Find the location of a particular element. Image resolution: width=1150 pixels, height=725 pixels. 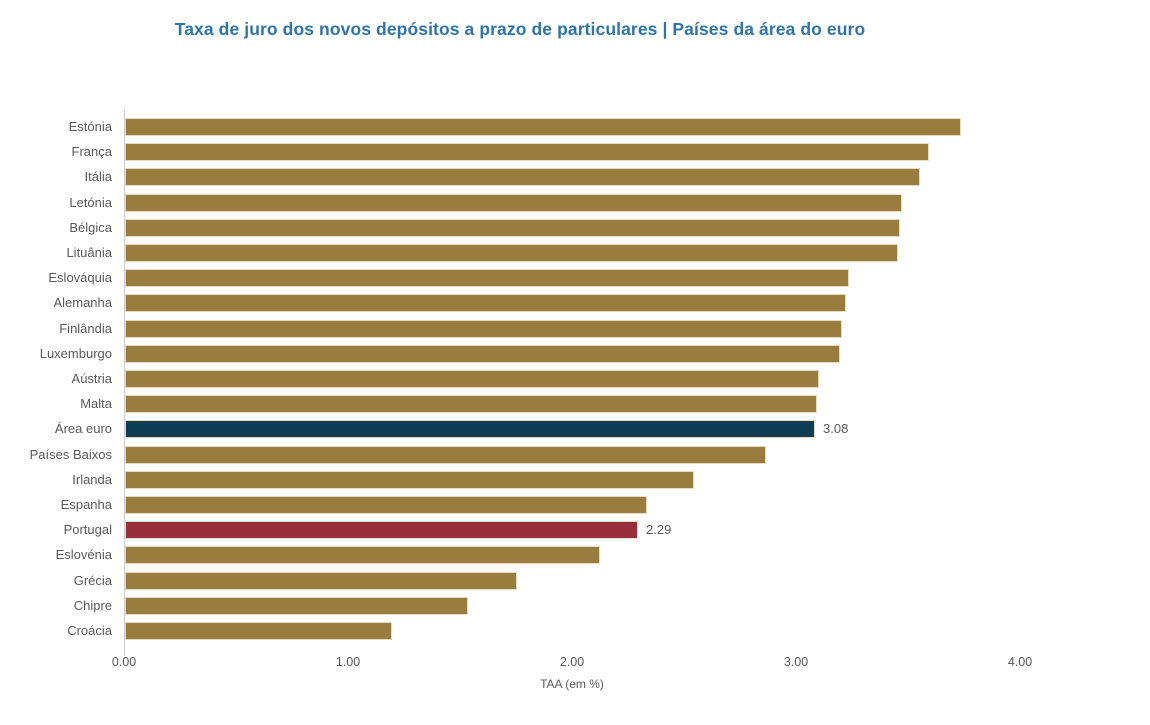

category-label: Croácia is located at coordinates (89, 630).